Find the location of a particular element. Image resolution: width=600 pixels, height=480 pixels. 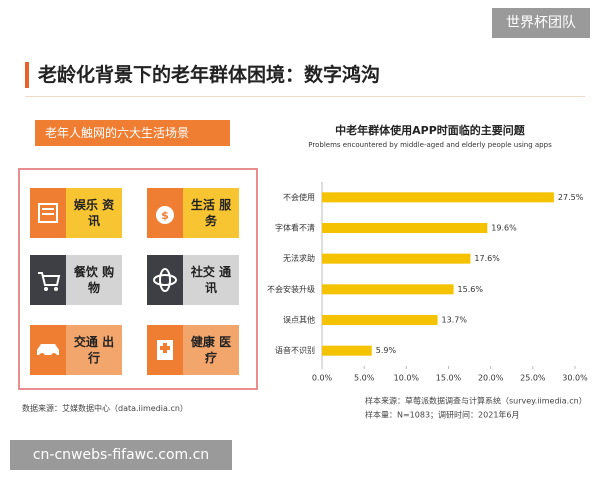

x-tick-label: 5.0% is located at coordinates (364, 378).